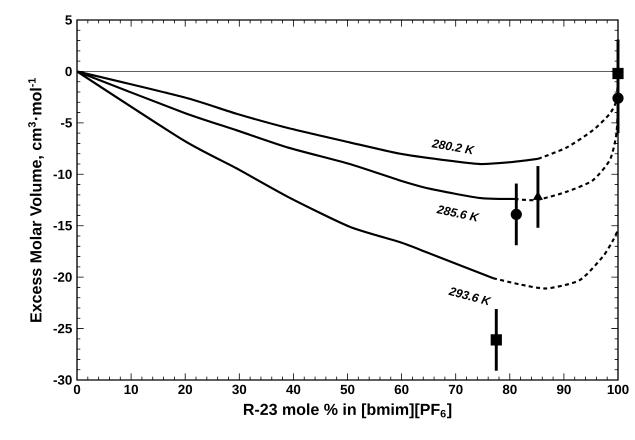 This screenshot has height=440, width=635. What do you see at coordinates (66, 123) in the screenshot?
I see `y-tick-label: -5` at bounding box center [66, 123].